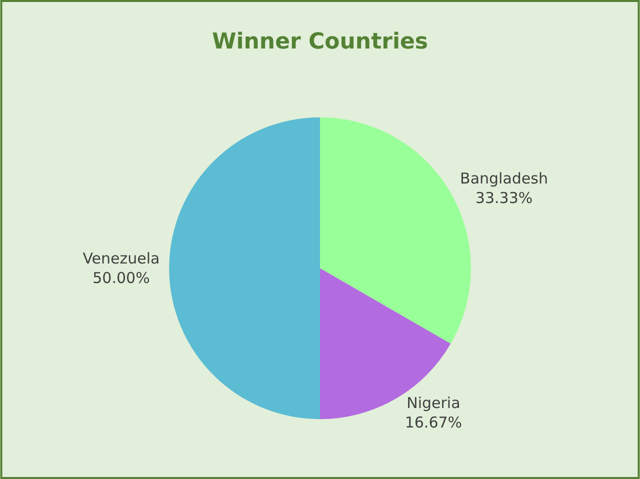  Describe the element at coordinates (433, 423) in the screenshot. I see `data-label: 16.67%` at that location.